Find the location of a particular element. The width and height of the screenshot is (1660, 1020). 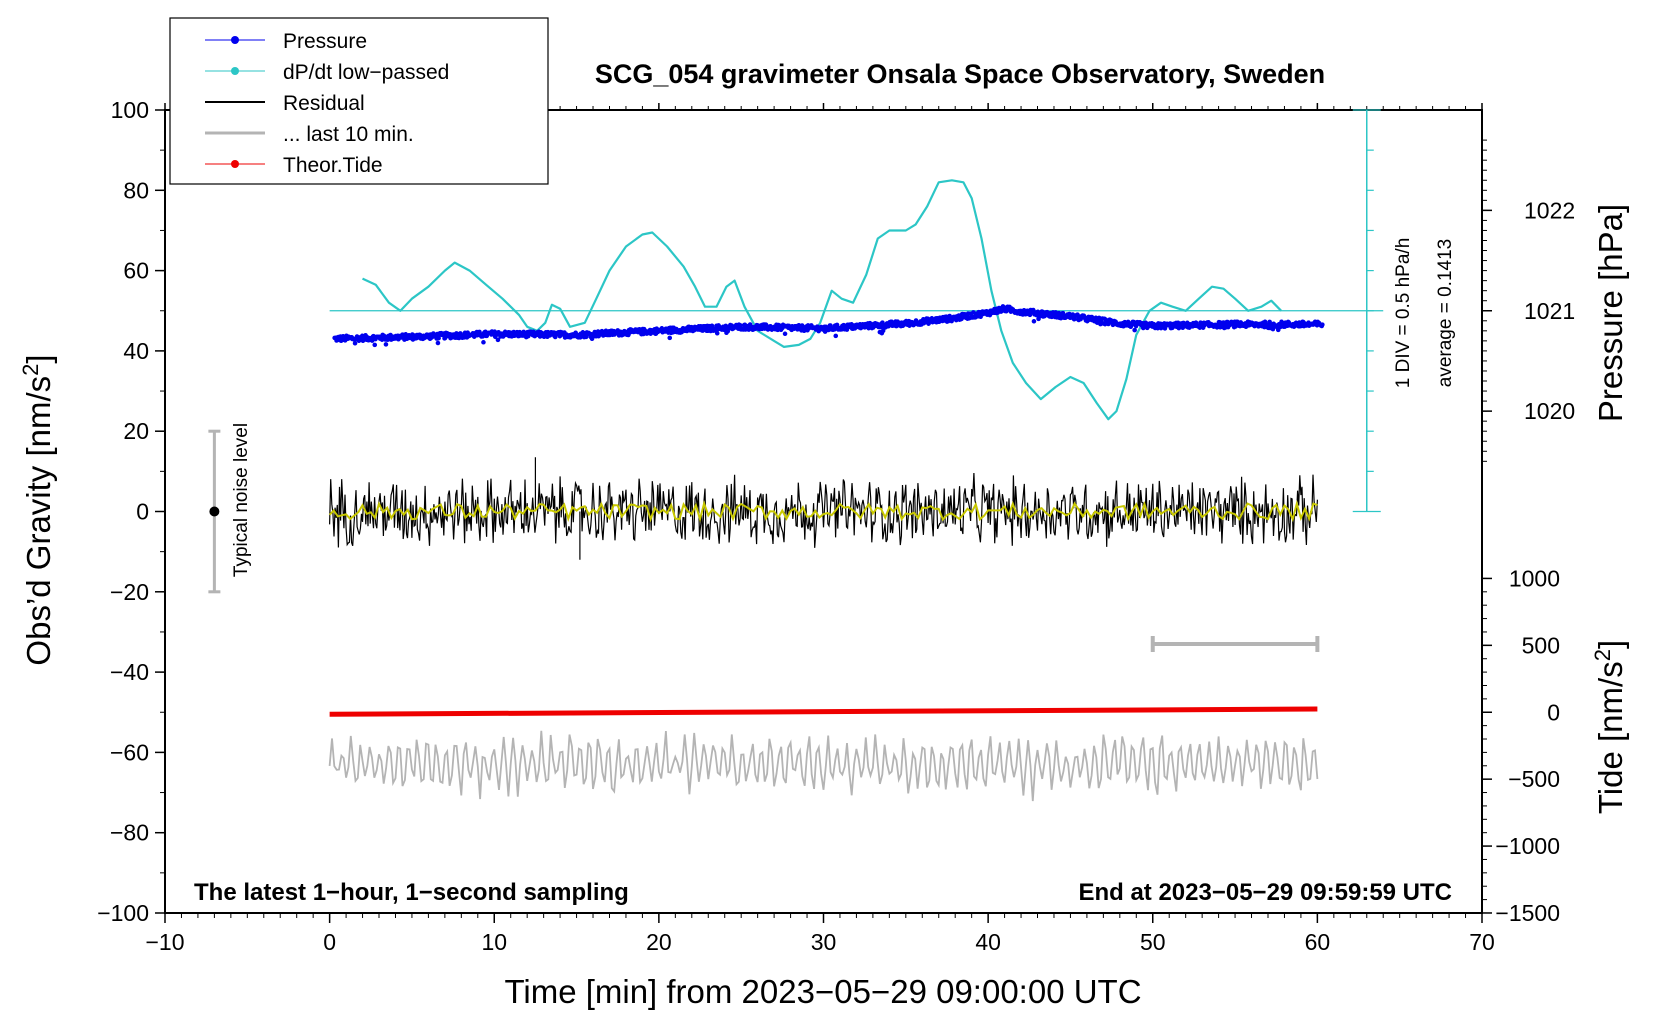

residual-series-line is located at coordinates (823, 508).